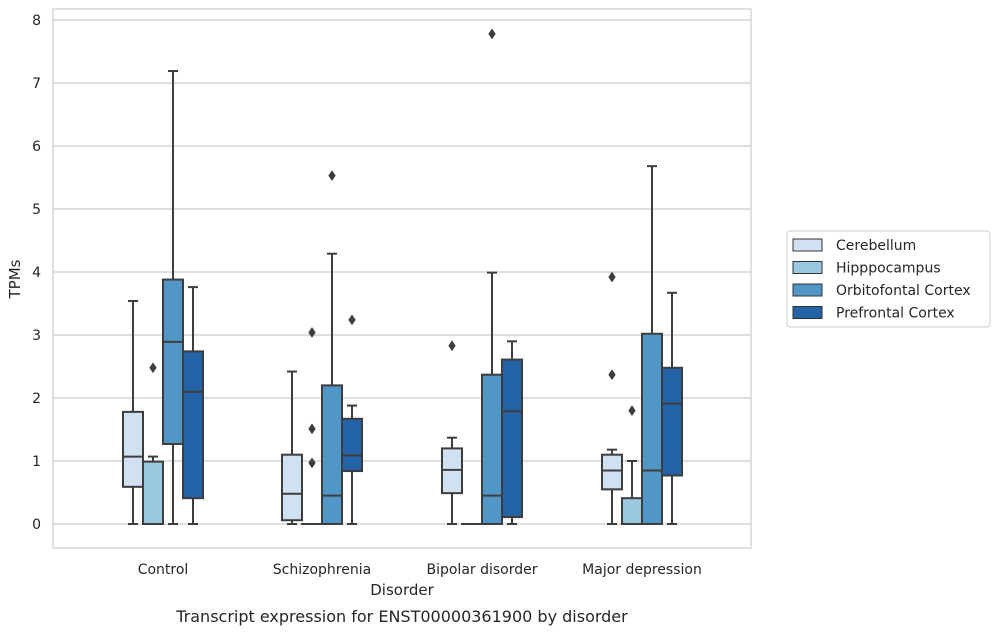 The image size is (999, 634). What do you see at coordinates (36, 147) in the screenshot?
I see `y-tick-label: 6` at bounding box center [36, 147].